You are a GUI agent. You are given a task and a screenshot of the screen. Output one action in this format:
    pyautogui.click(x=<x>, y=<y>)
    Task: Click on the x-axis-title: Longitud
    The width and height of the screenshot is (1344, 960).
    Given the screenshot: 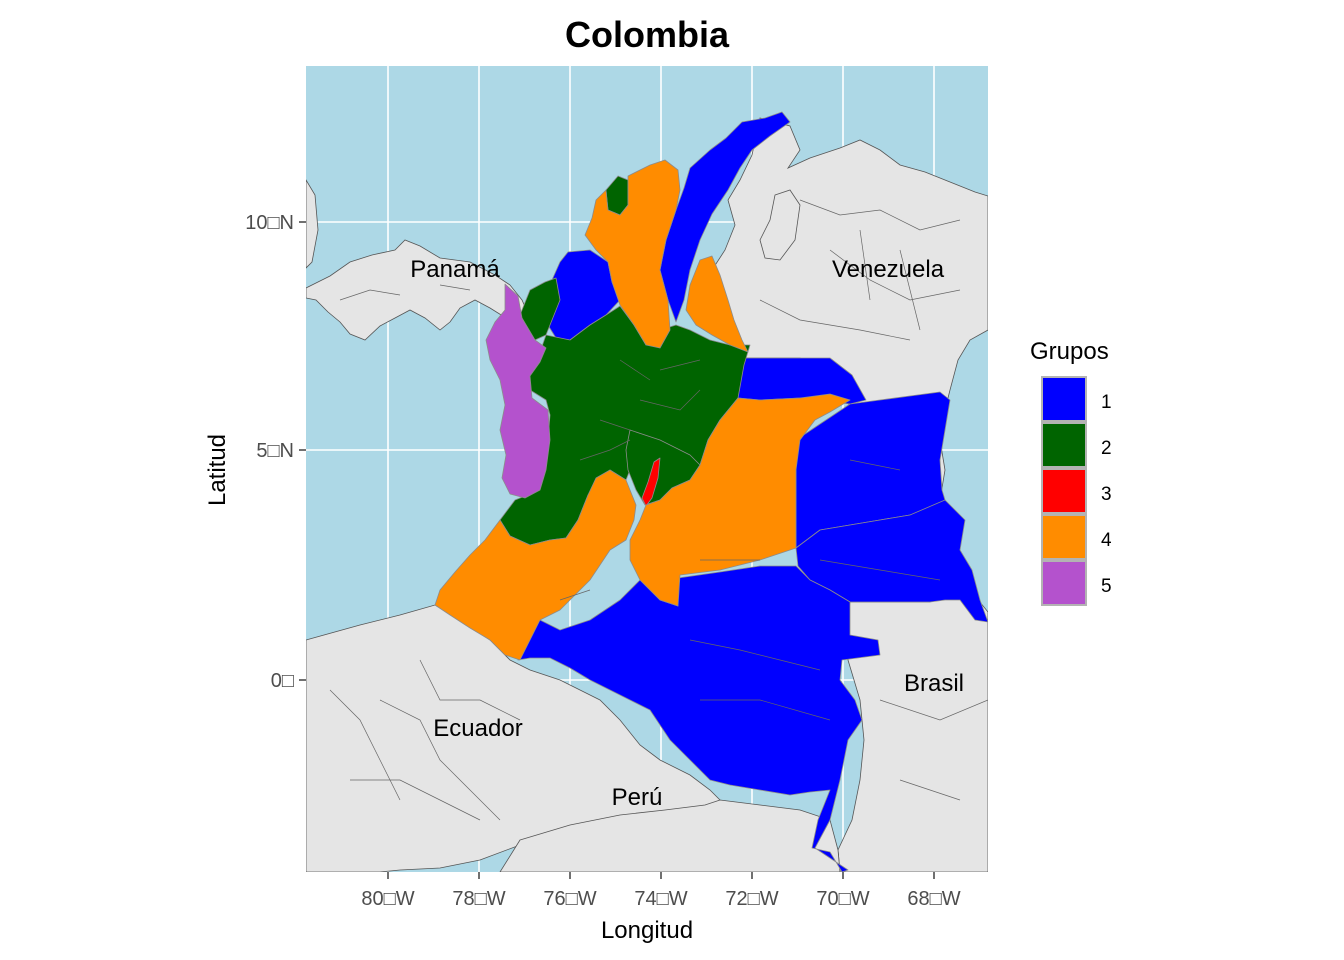 What is the action you would take?
    pyautogui.click(x=647, y=930)
    